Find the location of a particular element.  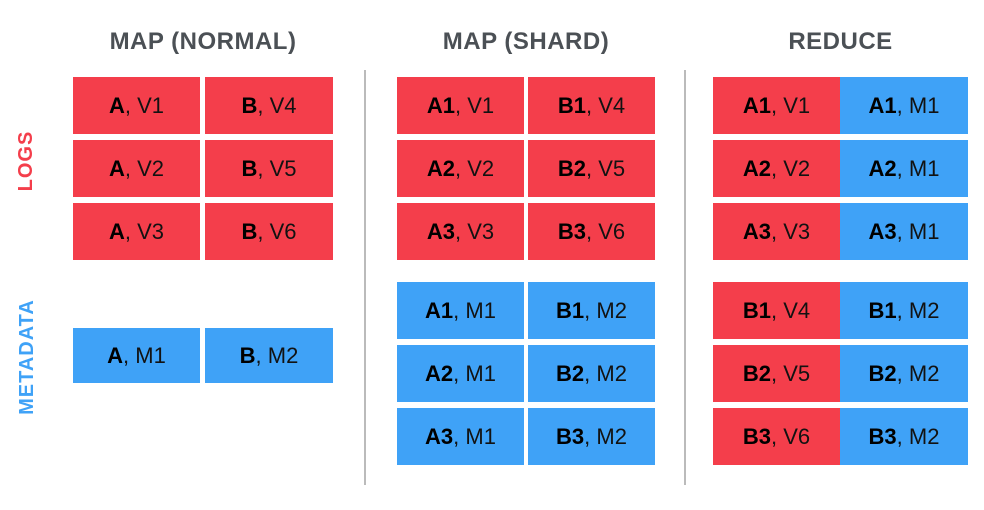

map-normal-log-cell: B, V6 is located at coordinates (269, 231).